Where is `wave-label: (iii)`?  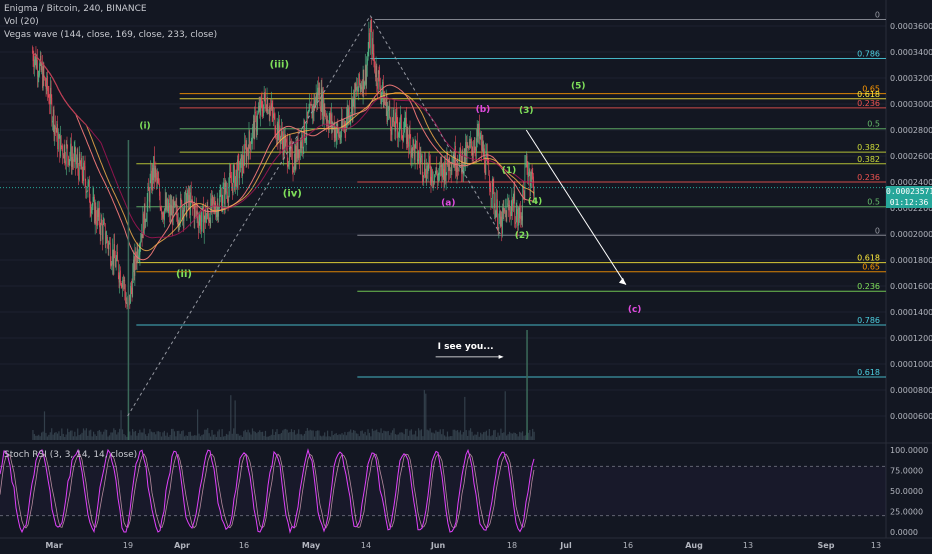 wave-label: (iii) is located at coordinates (279, 65).